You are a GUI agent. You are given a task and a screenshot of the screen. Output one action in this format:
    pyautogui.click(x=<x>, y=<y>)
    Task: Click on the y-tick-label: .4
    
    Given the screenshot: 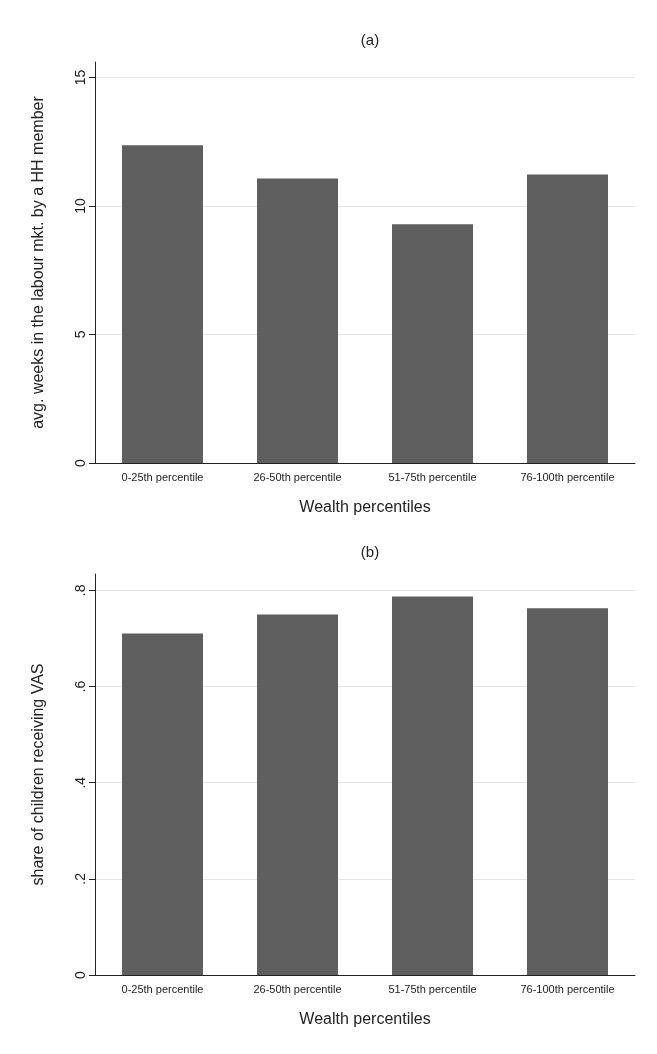 What is the action you would take?
    pyautogui.click(x=80, y=782)
    